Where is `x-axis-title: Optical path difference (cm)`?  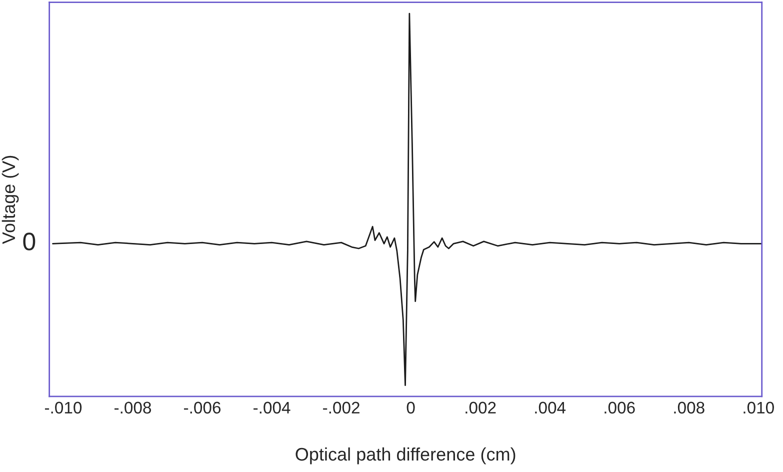
x-axis-title: Optical path difference (cm) is located at coordinates (406, 455).